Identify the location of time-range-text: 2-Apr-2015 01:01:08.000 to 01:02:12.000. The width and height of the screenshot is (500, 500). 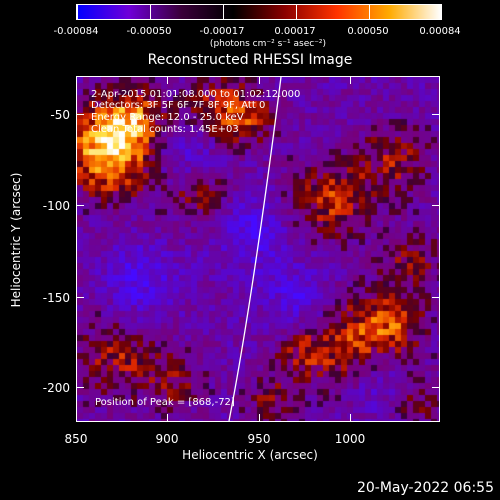
(196, 94).